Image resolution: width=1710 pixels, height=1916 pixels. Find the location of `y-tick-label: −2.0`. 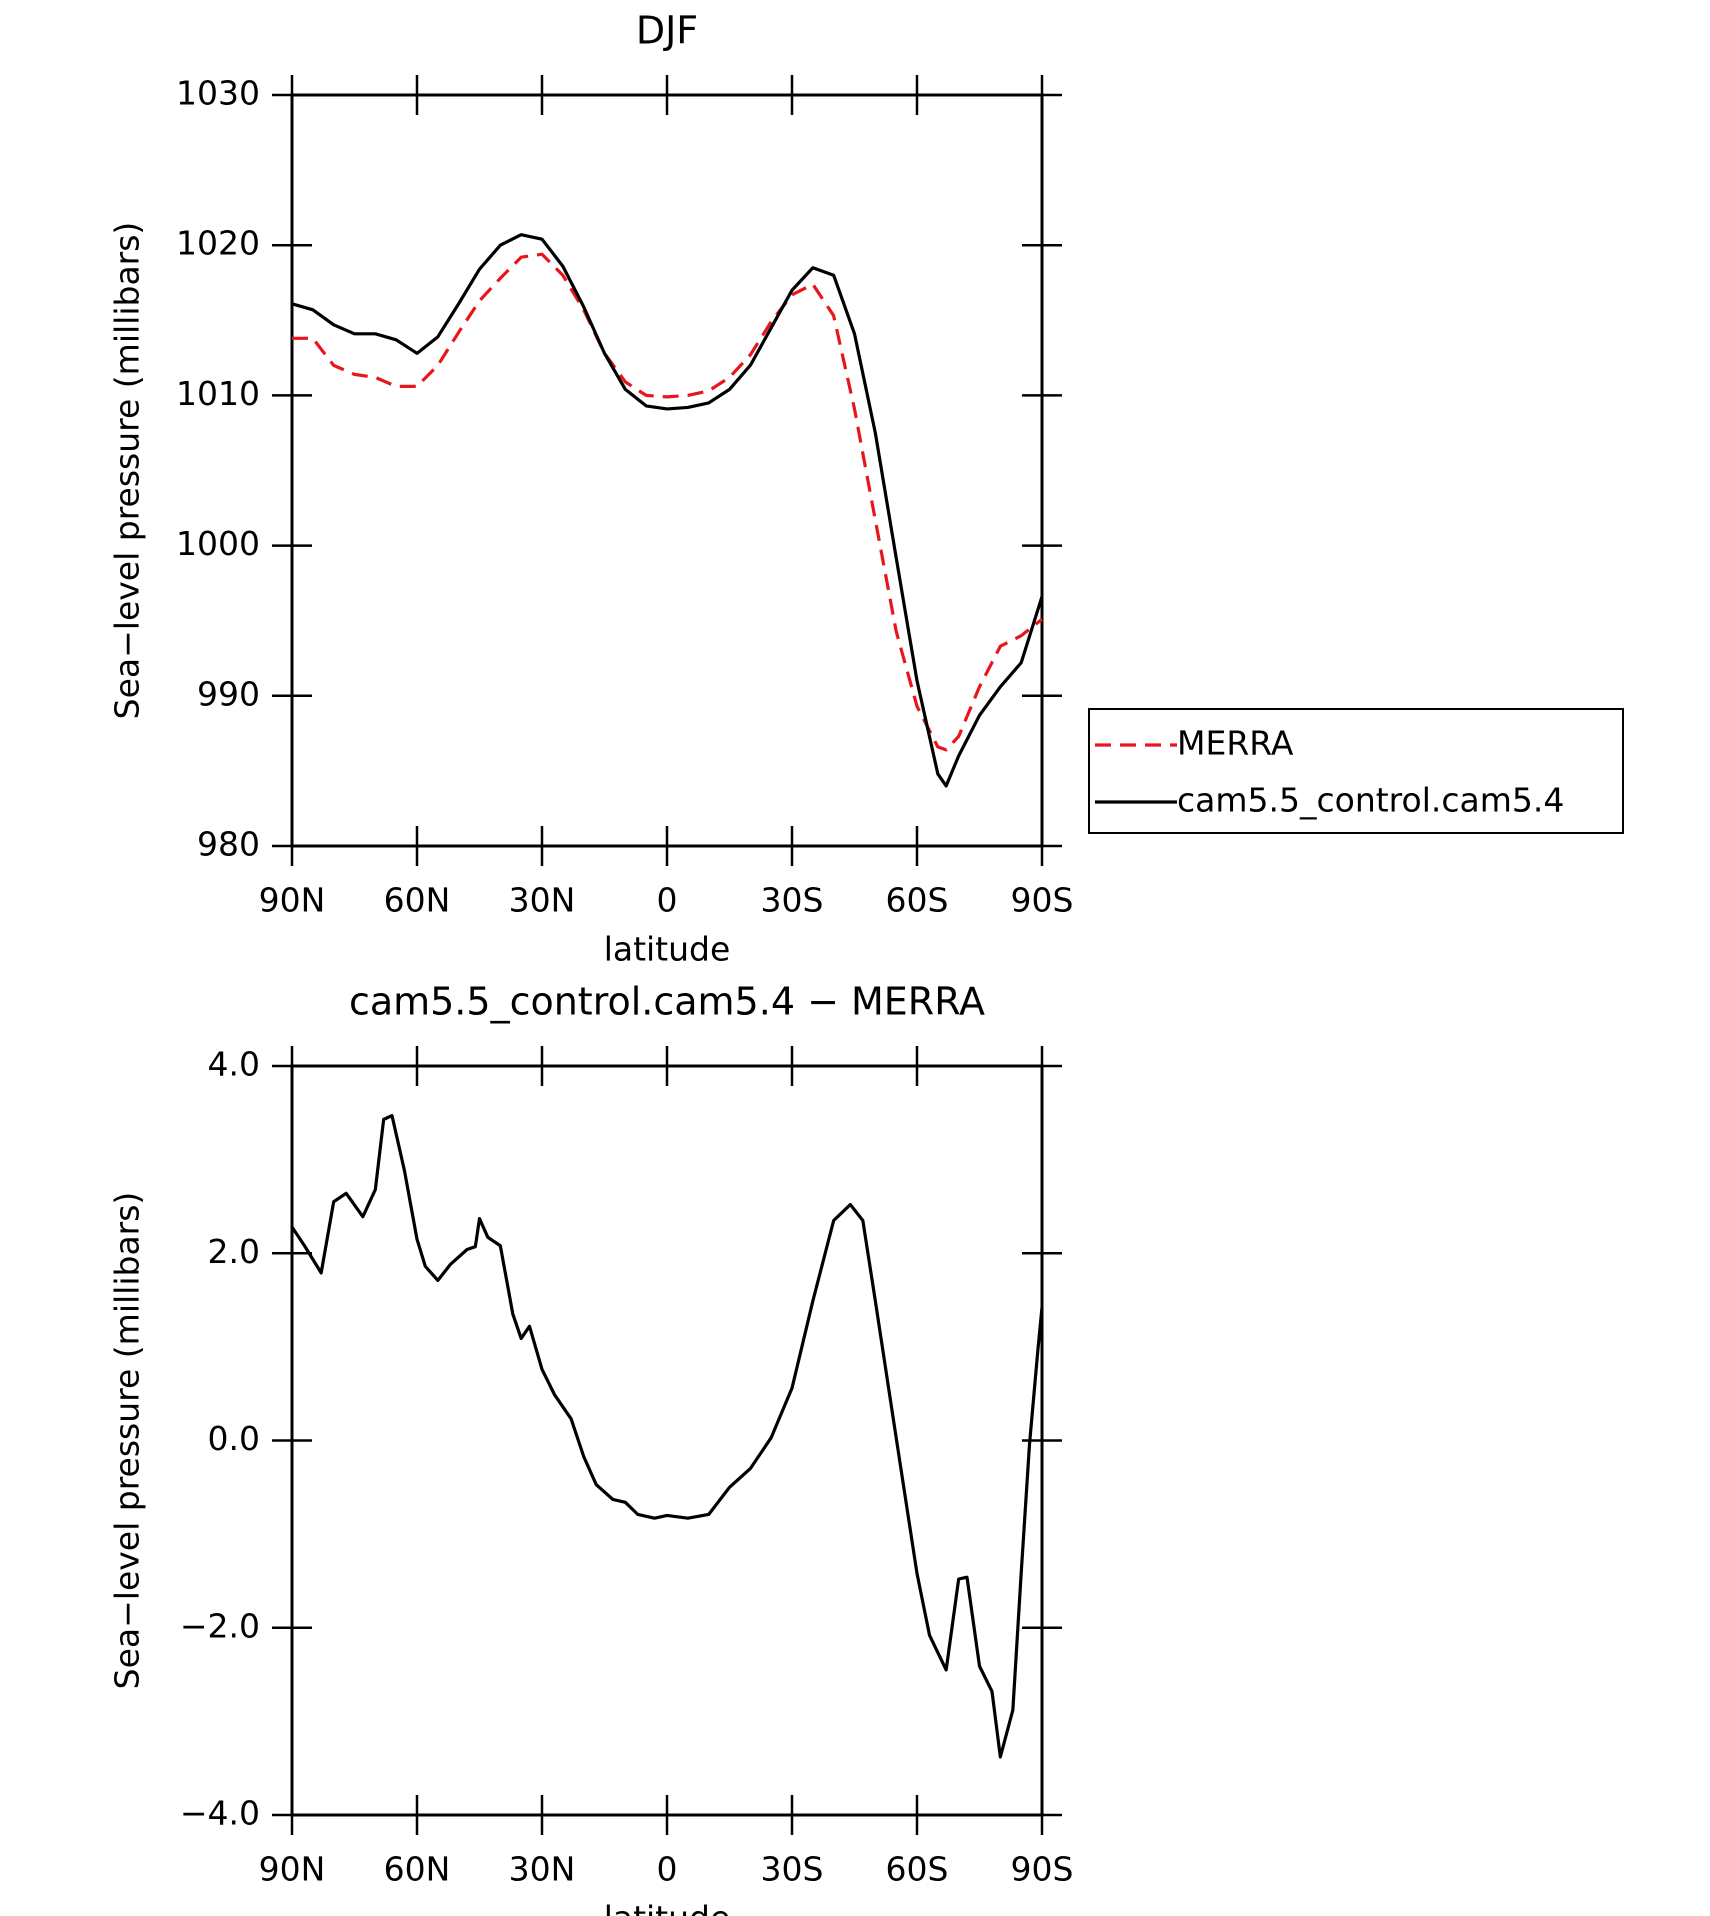

y-tick-label: −2.0 is located at coordinates (220, 1625).